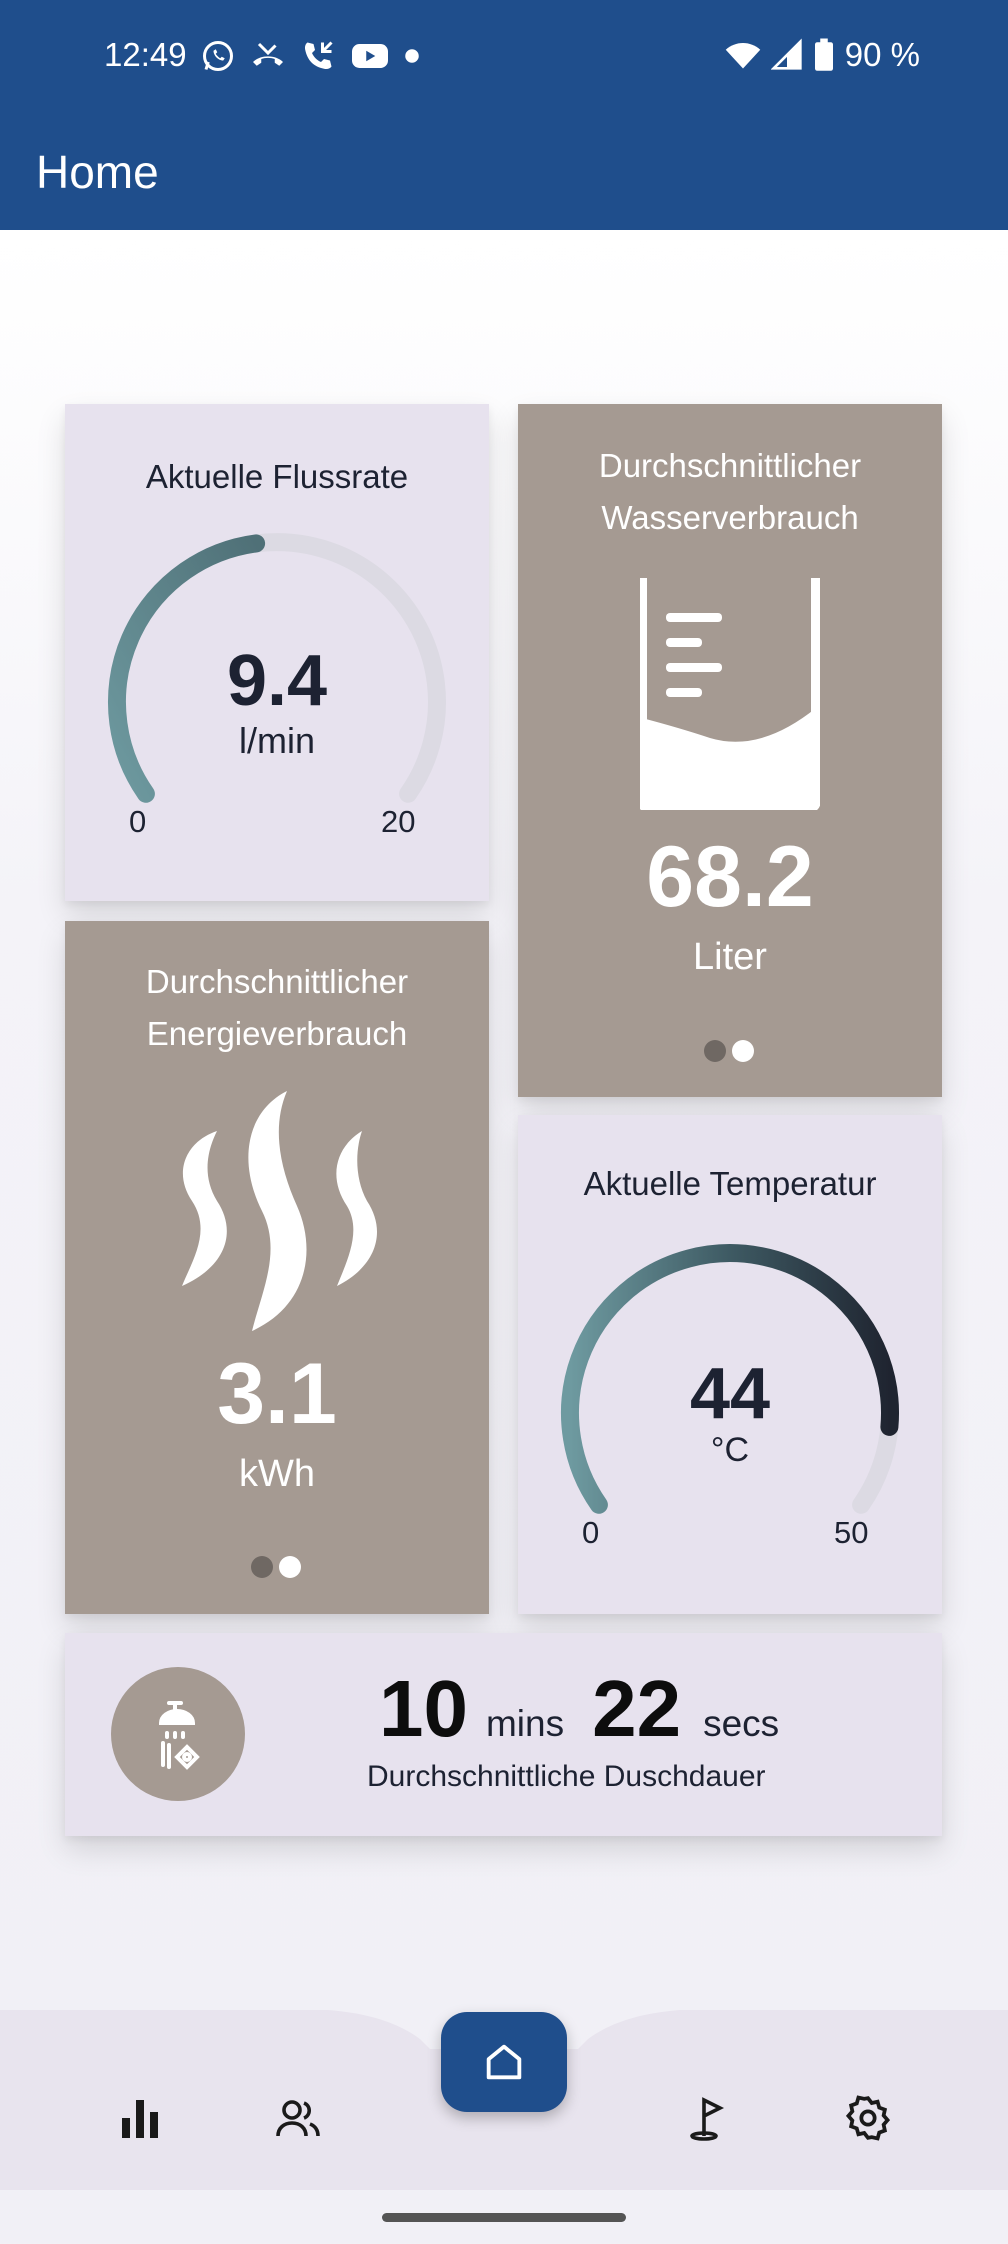  What do you see at coordinates (786, 54) in the screenshot?
I see `signal-icon` at bounding box center [786, 54].